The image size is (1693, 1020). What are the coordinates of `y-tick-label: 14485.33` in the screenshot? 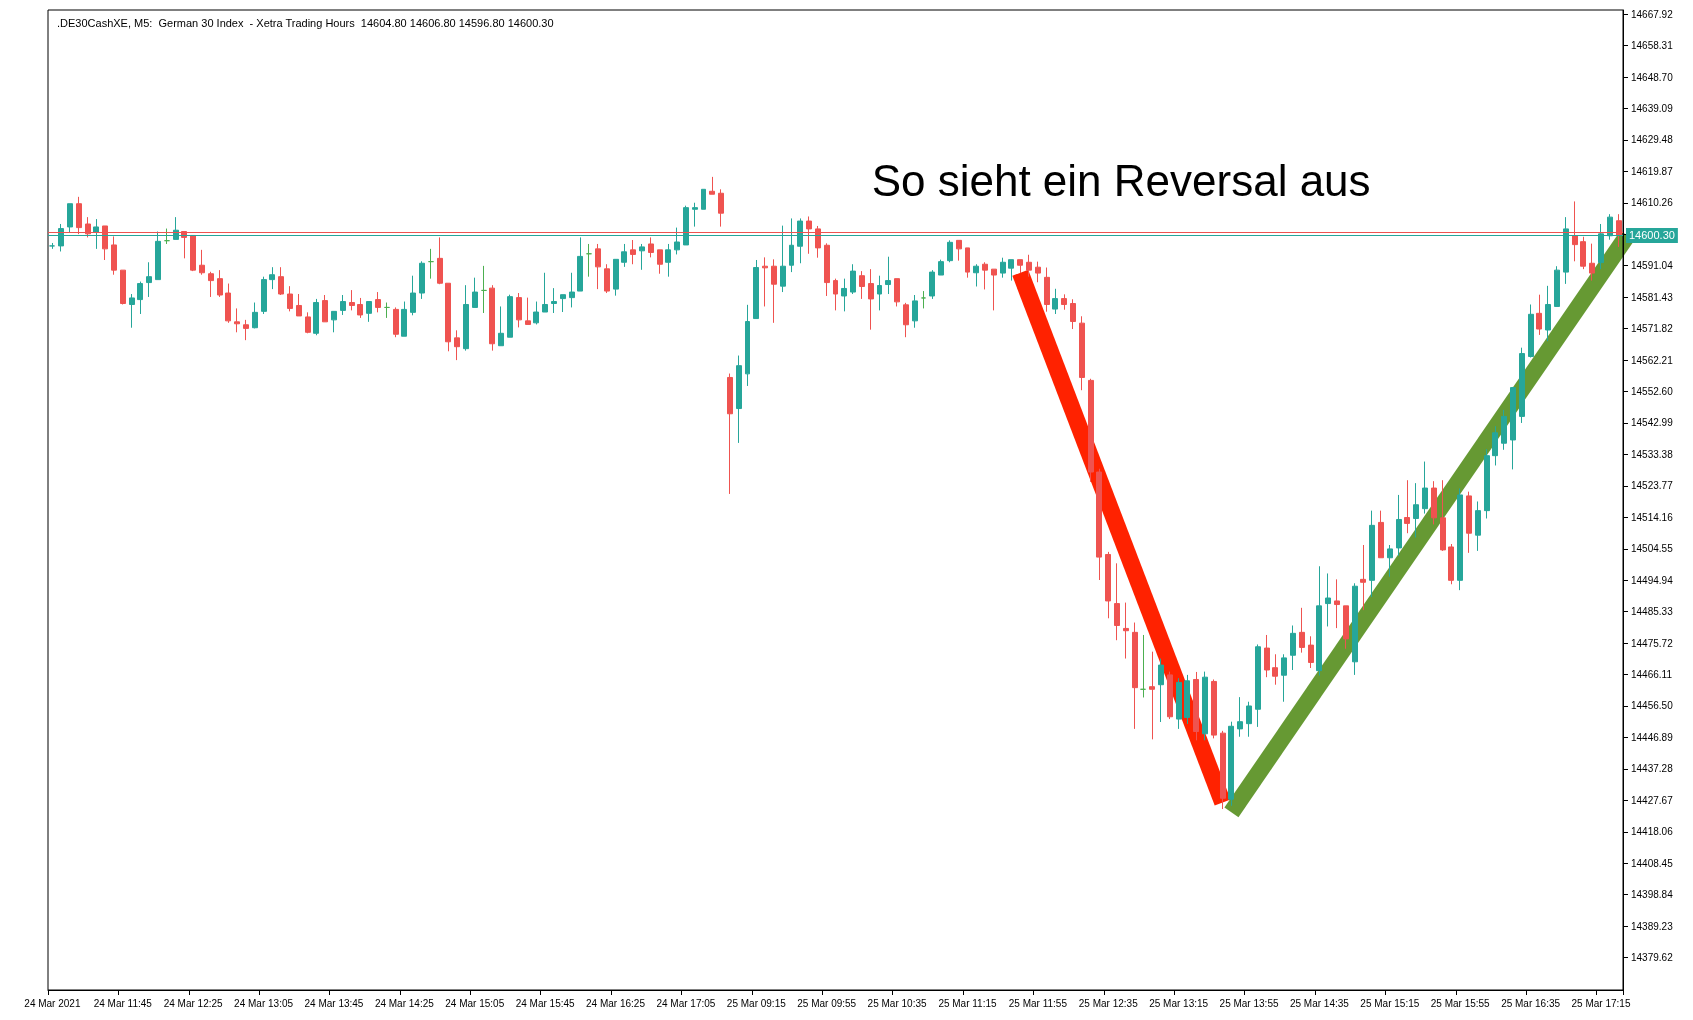 It's located at (1652, 612).